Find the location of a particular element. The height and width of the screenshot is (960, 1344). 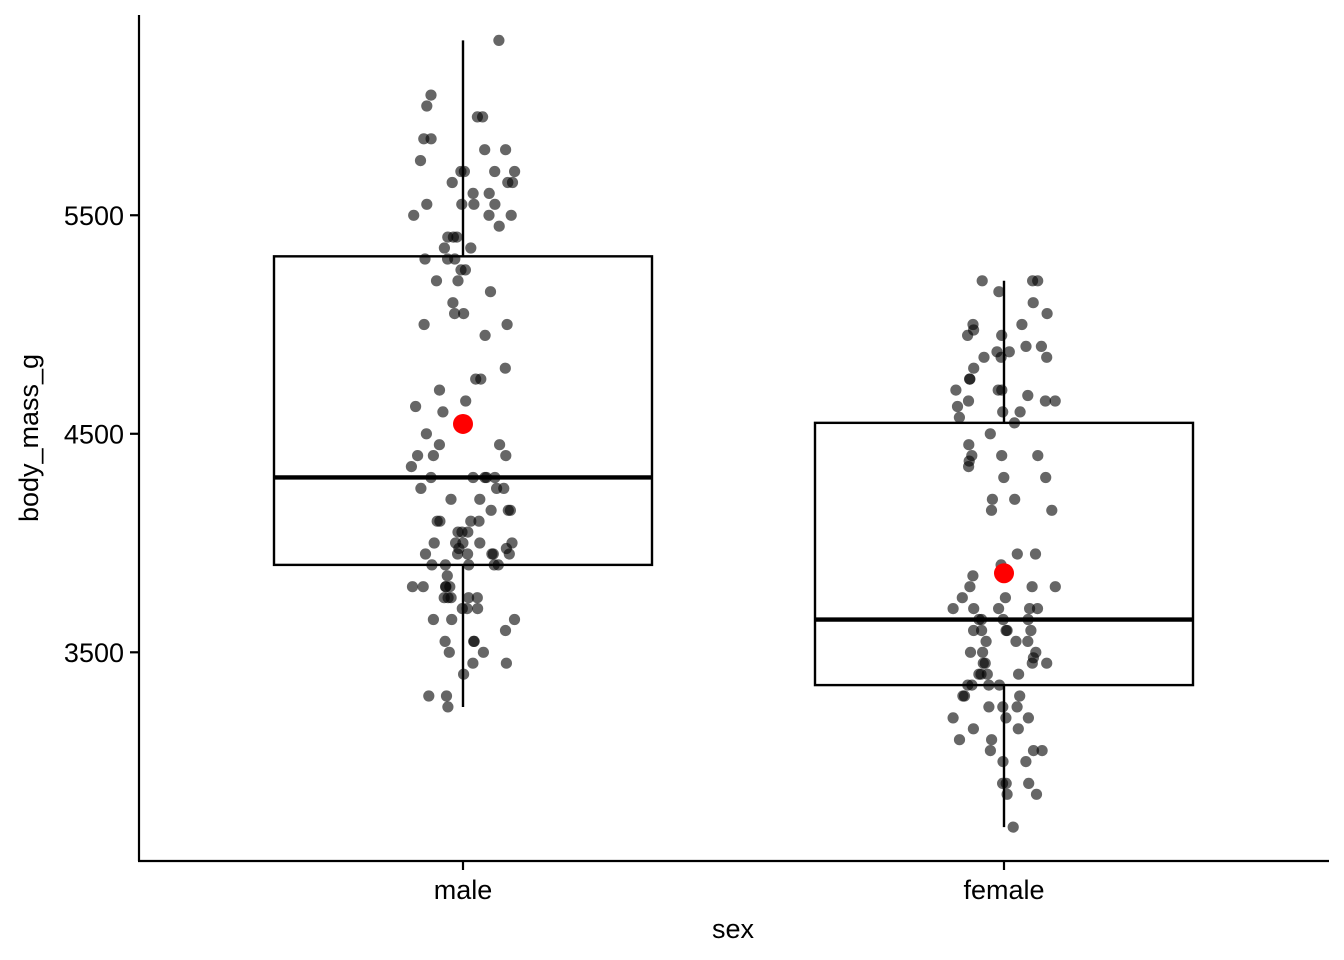

mean-point-male is located at coordinates (463, 423).